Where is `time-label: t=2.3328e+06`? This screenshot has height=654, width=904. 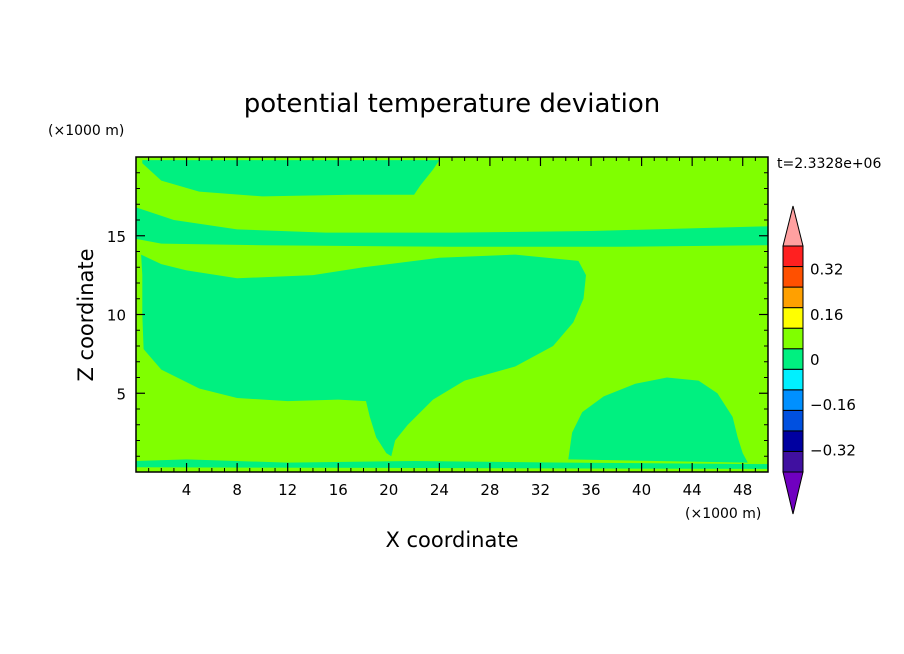 time-label: t=2.3328e+06 is located at coordinates (829, 164).